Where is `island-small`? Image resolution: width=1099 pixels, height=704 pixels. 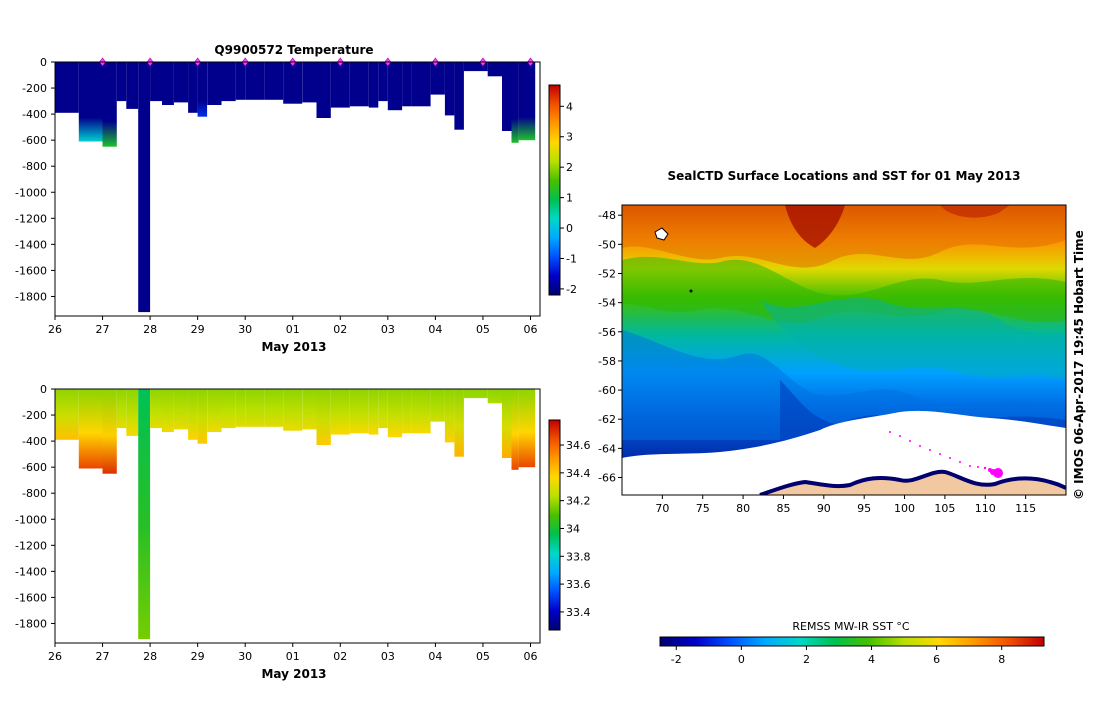
island-small is located at coordinates (691, 291).